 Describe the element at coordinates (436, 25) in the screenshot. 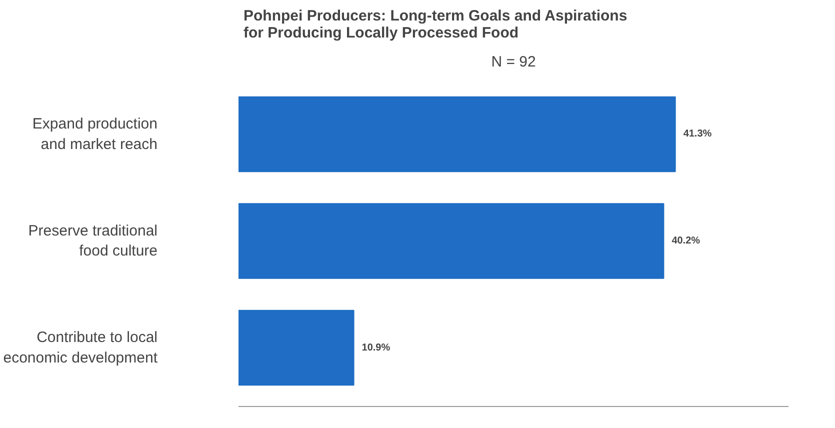

I see `chart-title: Pohnpei Producers: Long-term Goals and Aspirations for Producing Locally Processed Food` at that location.